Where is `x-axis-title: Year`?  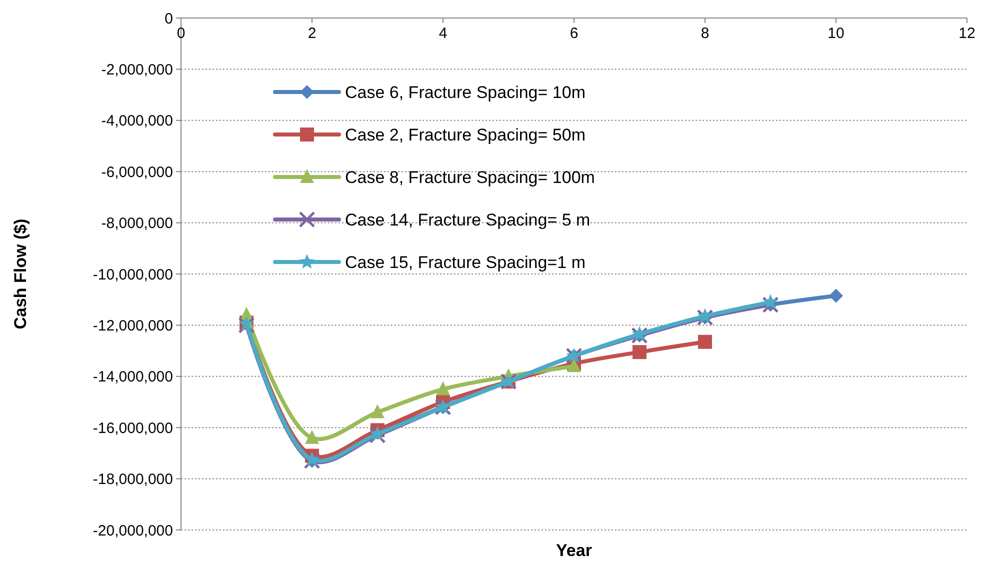
x-axis-title: Year is located at coordinates (574, 550).